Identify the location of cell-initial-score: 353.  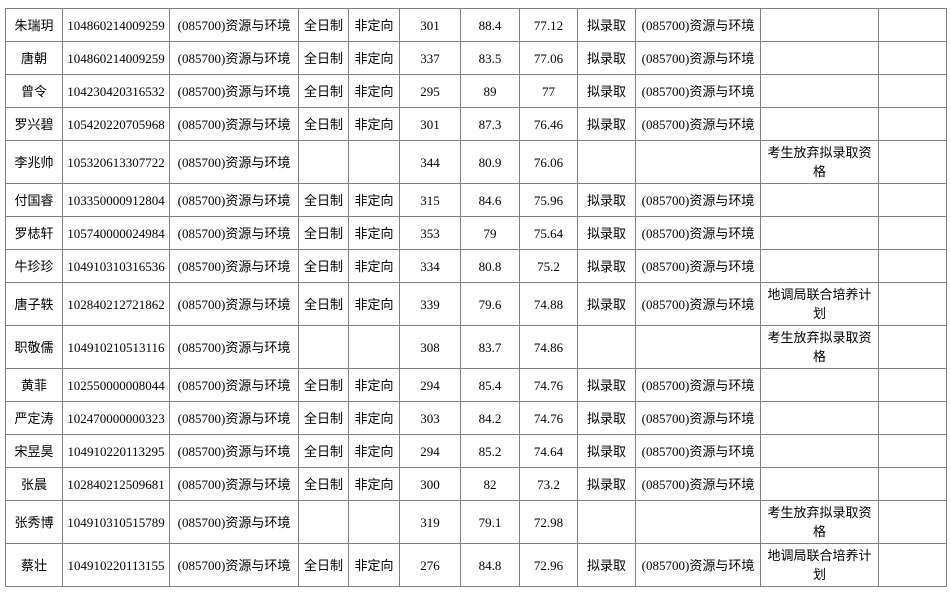
(430, 233).